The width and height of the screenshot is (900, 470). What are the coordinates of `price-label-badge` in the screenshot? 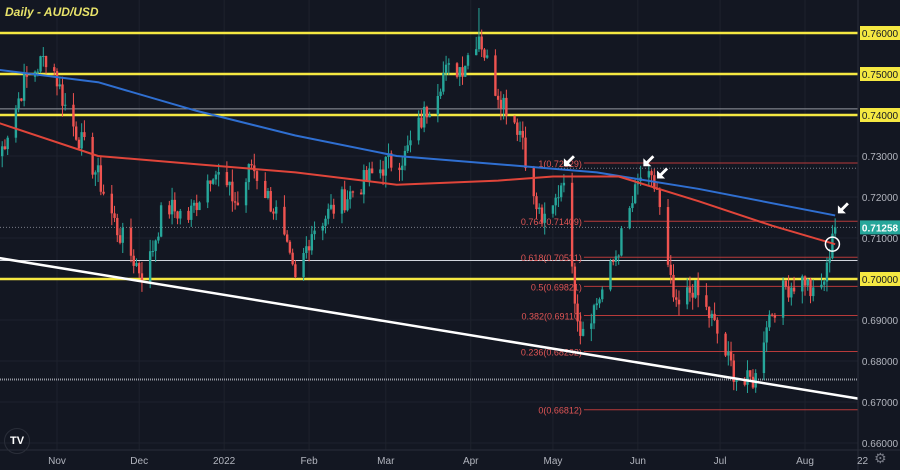 It's located at (880, 279).